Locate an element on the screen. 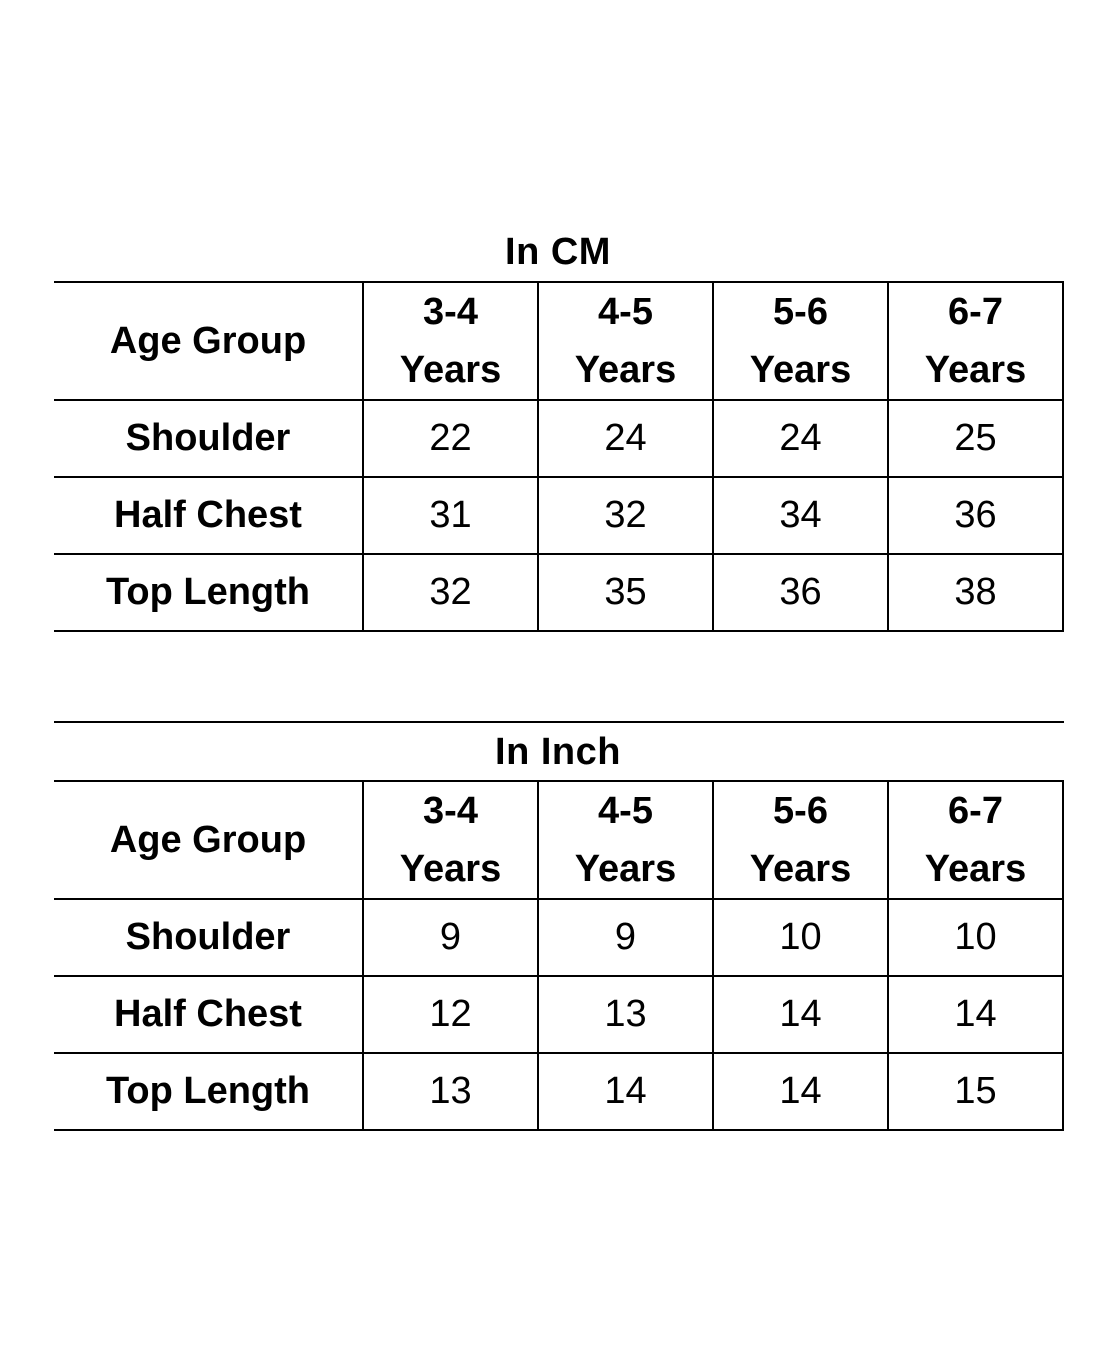  table-cell: 35 is located at coordinates (625, 592).